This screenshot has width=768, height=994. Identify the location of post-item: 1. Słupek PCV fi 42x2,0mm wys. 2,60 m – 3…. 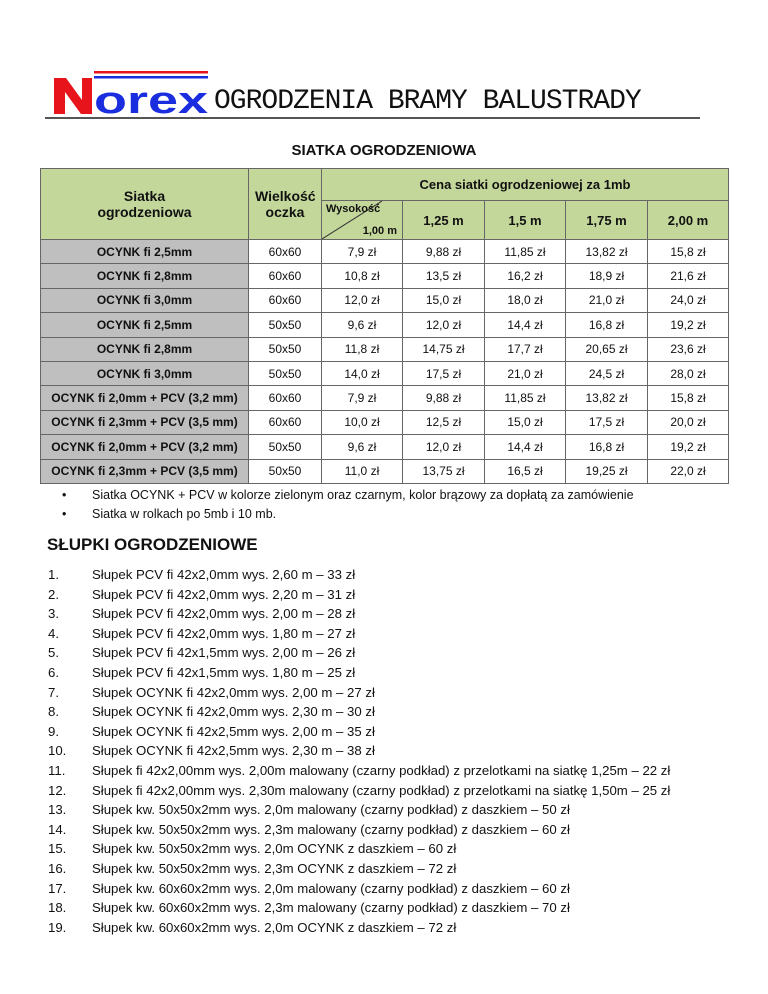
(359, 575).